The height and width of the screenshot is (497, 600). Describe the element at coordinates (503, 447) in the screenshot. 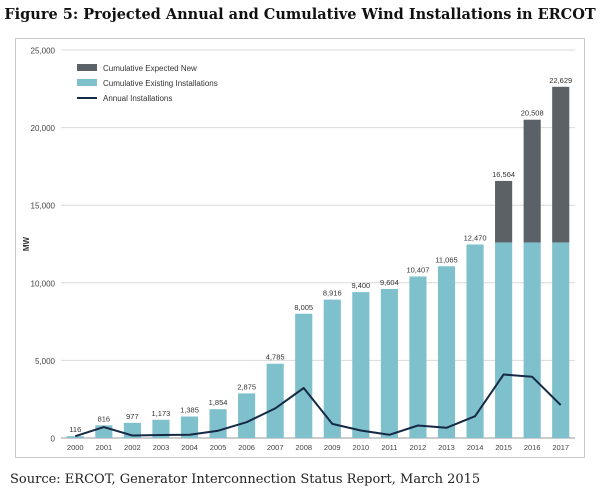

I see `x-tick-label: 2015` at that location.